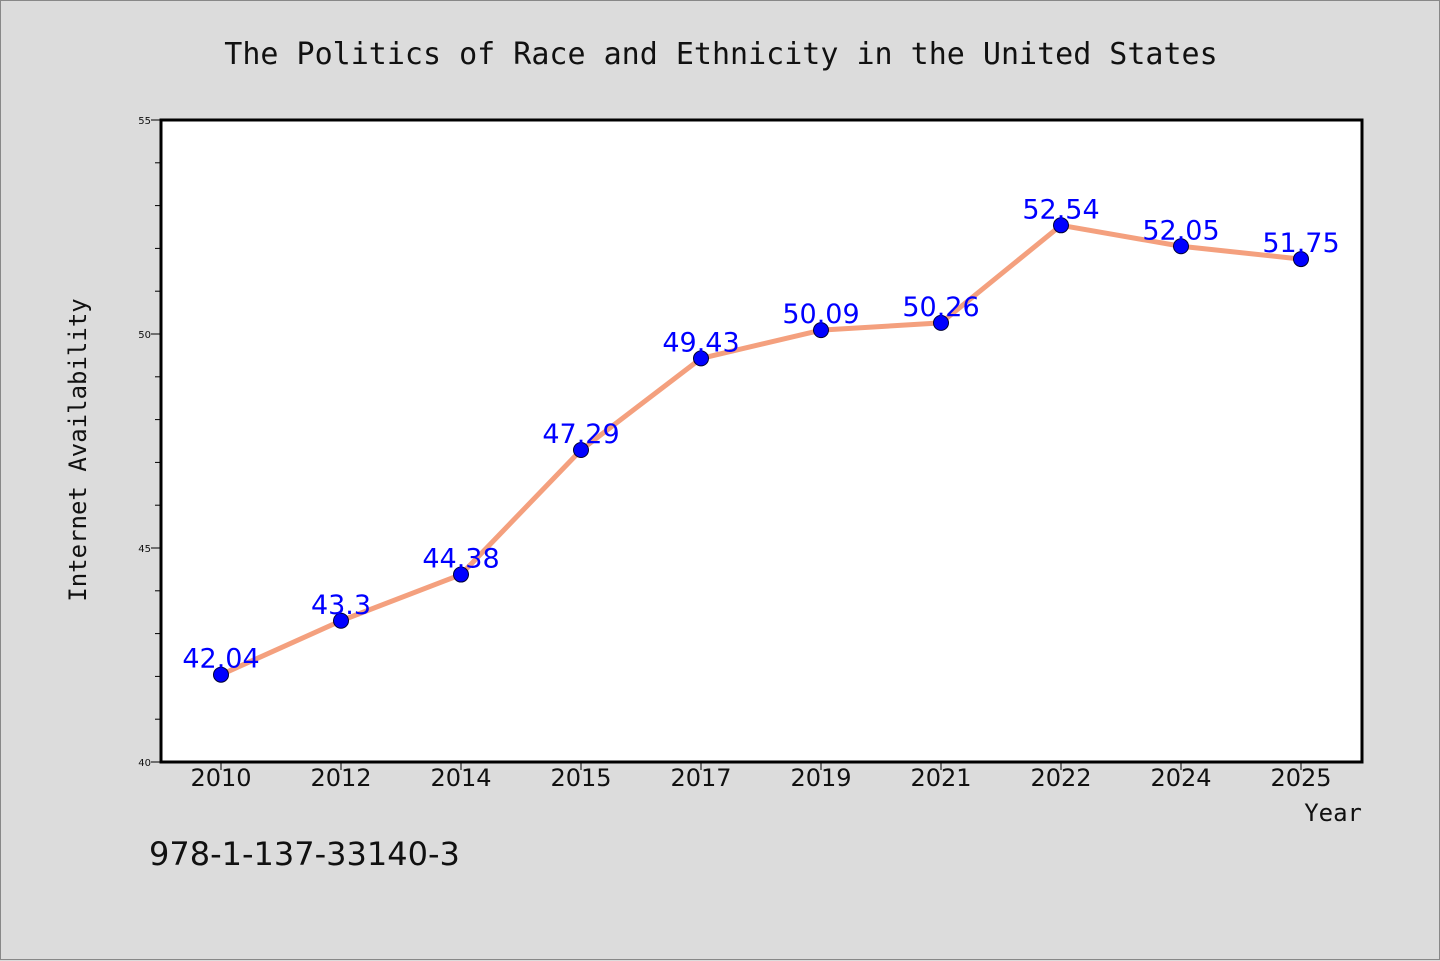 The height and width of the screenshot is (961, 1440). What do you see at coordinates (700, 342) in the screenshot?
I see `data-label: 49.43` at bounding box center [700, 342].